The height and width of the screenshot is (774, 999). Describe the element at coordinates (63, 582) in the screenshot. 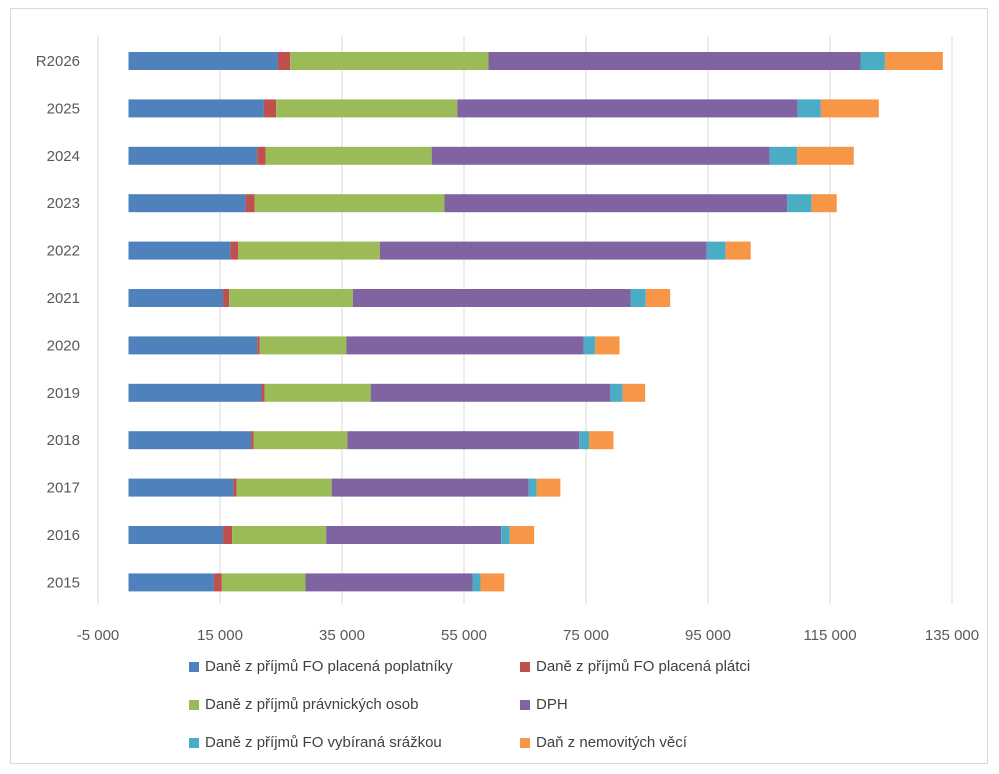

I see `y-category-label: 2015` at that location.